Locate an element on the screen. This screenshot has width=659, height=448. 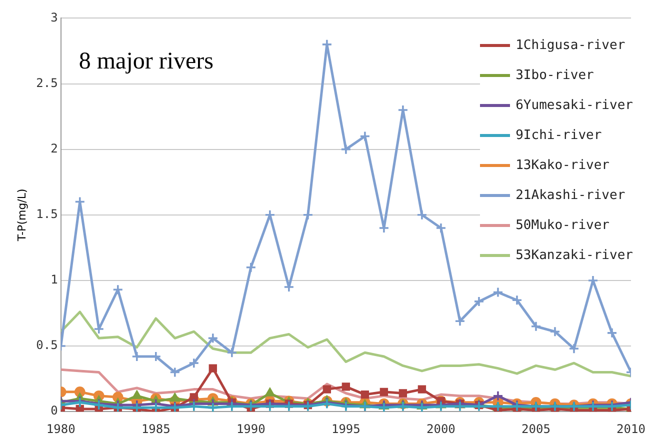
x-tick-label: 1985 is located at coordinates (155, 429).